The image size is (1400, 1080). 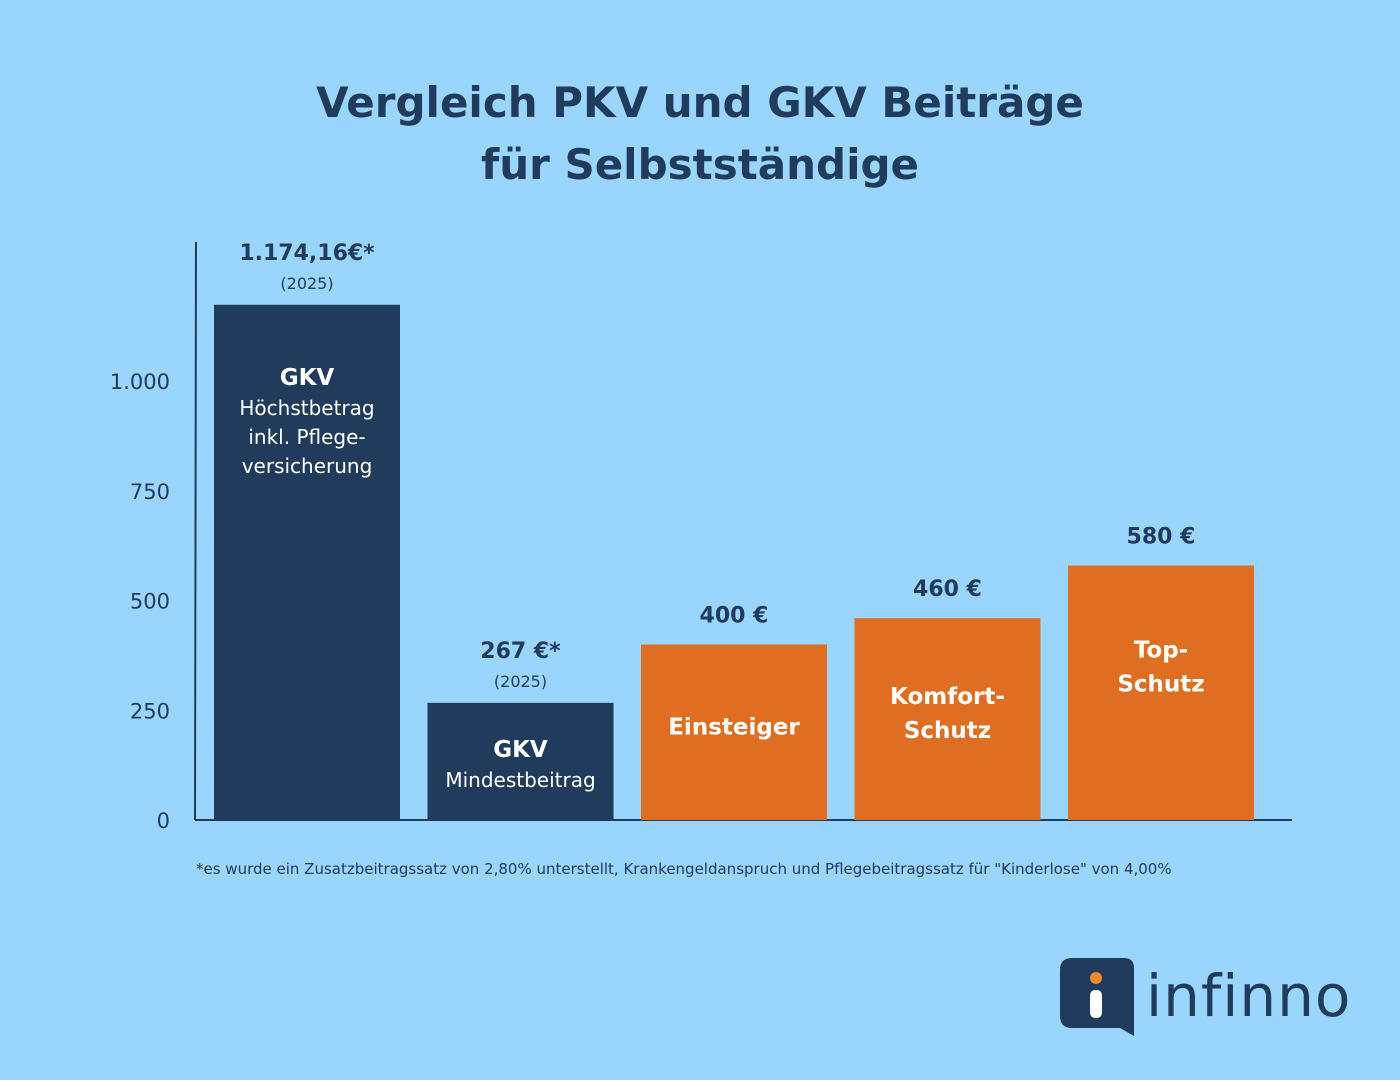 What do you see at coordinates (1161, 536) in the screenshot?
I see `bar-value-label: 580 €` at bounding box center [1161, 536].